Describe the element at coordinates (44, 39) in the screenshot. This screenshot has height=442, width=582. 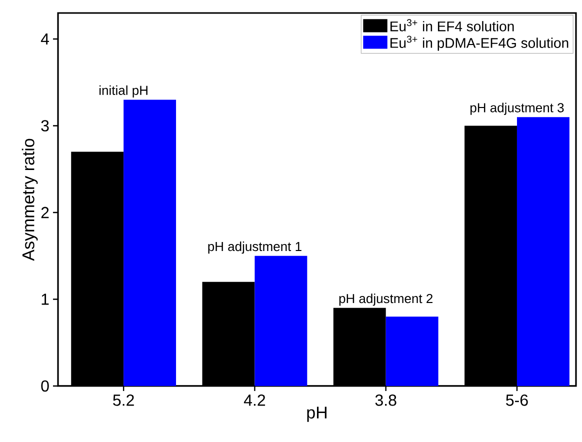
I see `y-tick-label: 4` at that location.